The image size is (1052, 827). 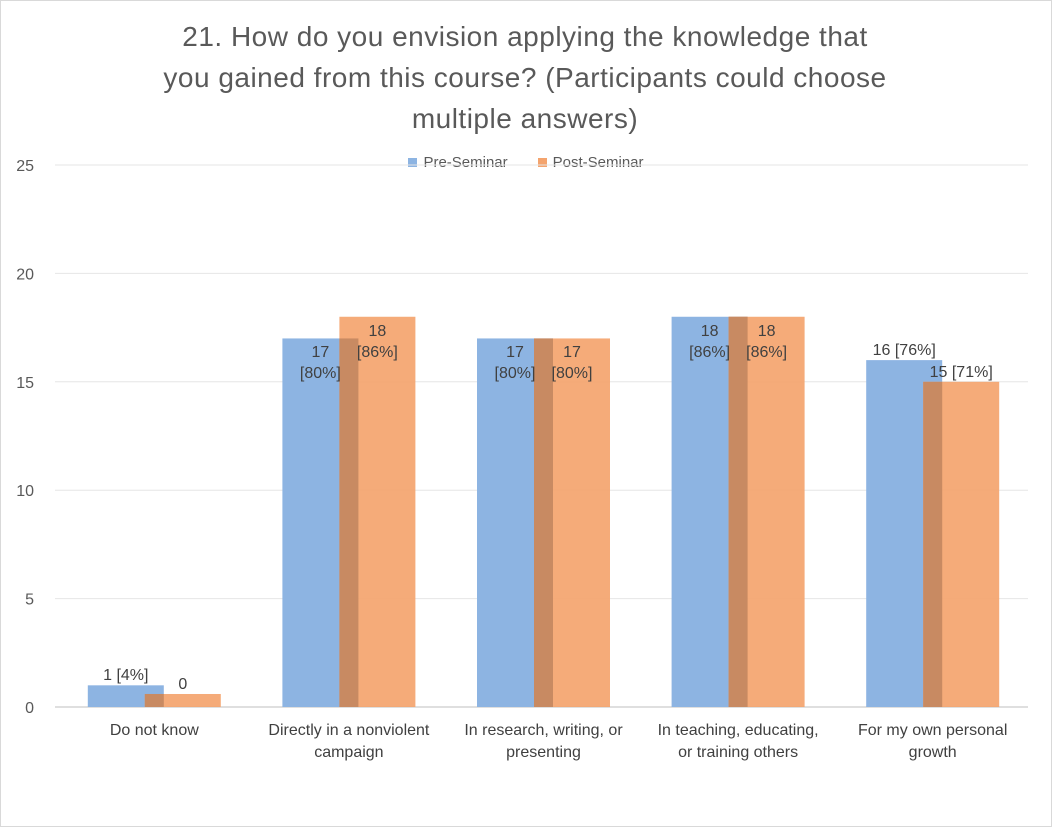 What do you see at coordinates (349, 741) in the screenshot?
I see `category-label: Directly in a nonviolent campaign` at bounding box center [349, 741].